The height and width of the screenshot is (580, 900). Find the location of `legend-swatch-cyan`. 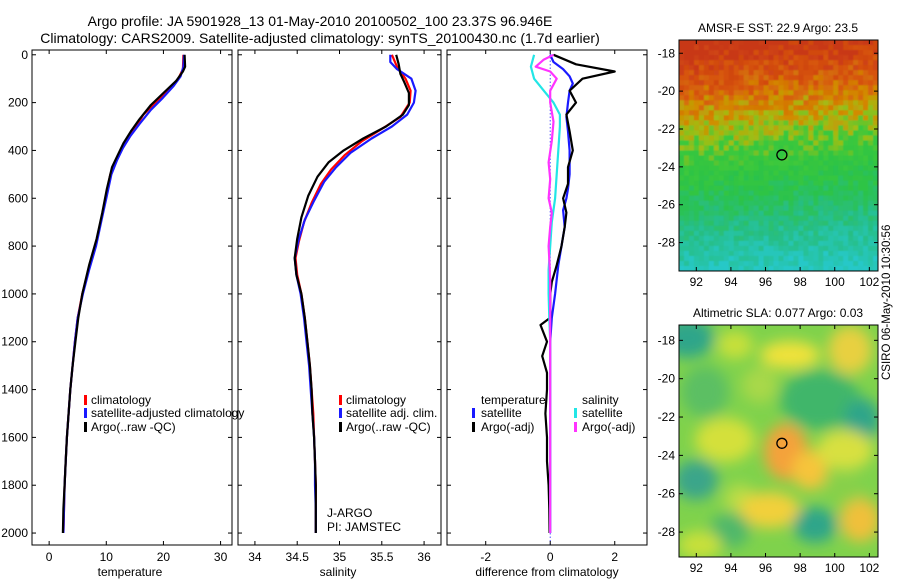

legend-swatch-cyan is located at coordinates (575, 413).